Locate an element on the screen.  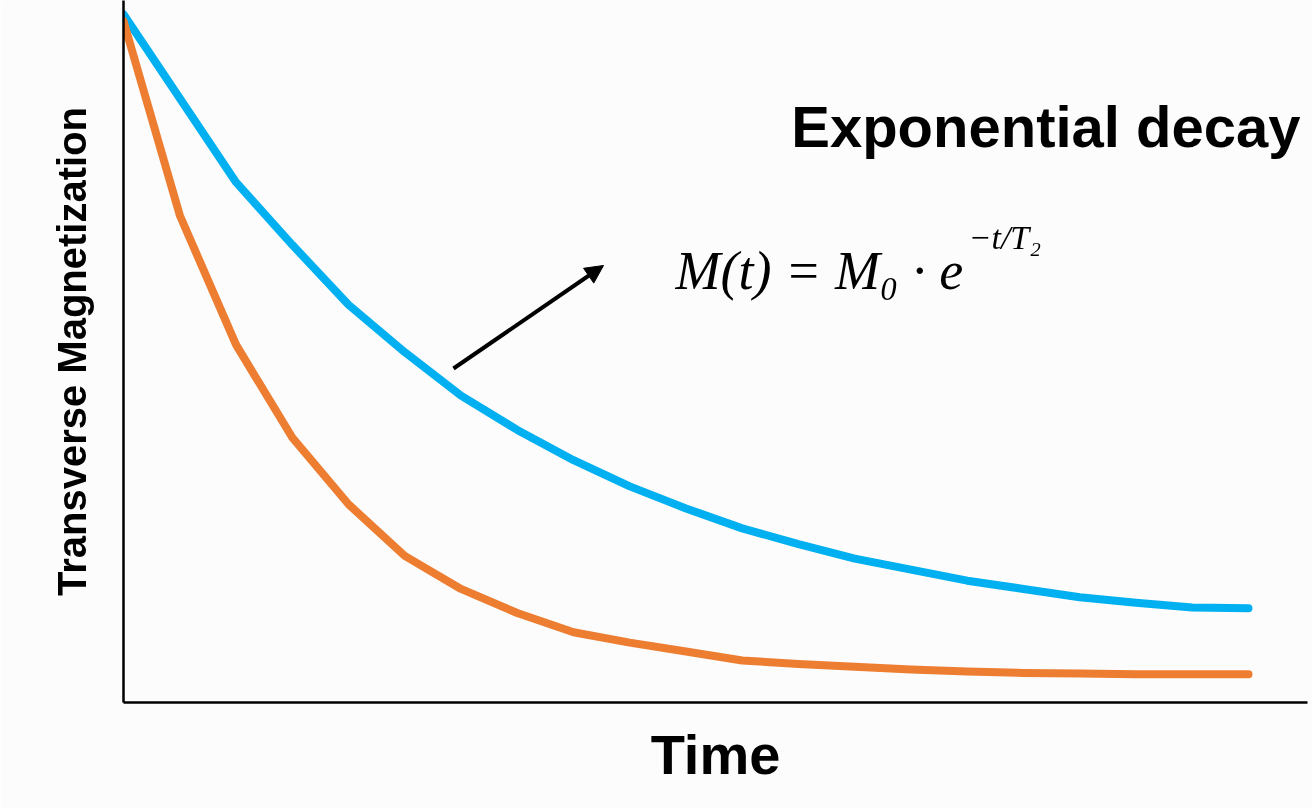
annotation: Exponential decay is located at coordinates (1046, 126).